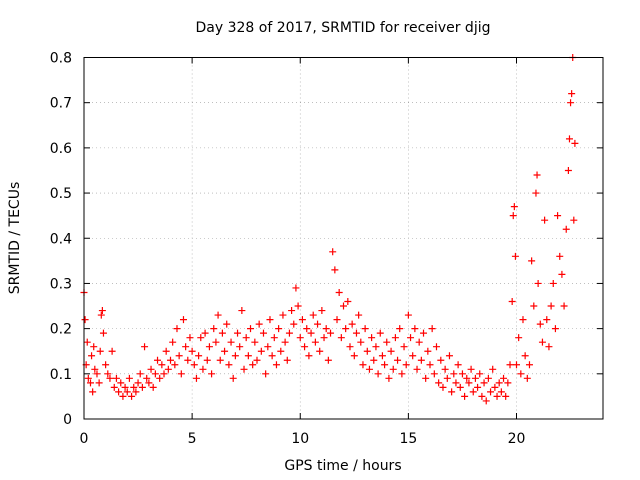 Image resolution: width=640 pixels, height=480 pixels. I want to click on x-tick-label: 5, so click(192, 439).